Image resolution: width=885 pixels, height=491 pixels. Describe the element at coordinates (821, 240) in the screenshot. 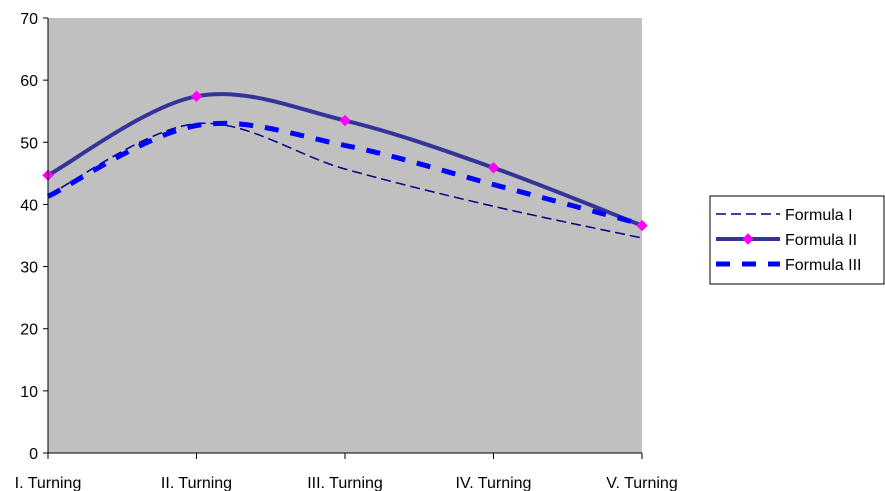

I see `legend-label-2: Formula II` at that location.